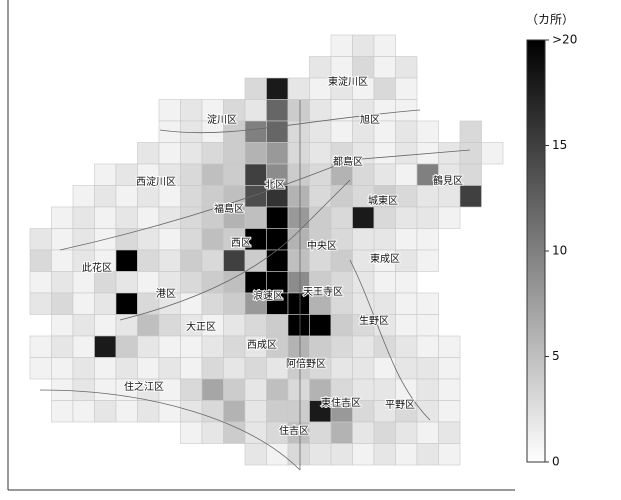 The height and width of the screenshot is (500, 621). I want to click on ward-label: 西区, so click(241, 243).